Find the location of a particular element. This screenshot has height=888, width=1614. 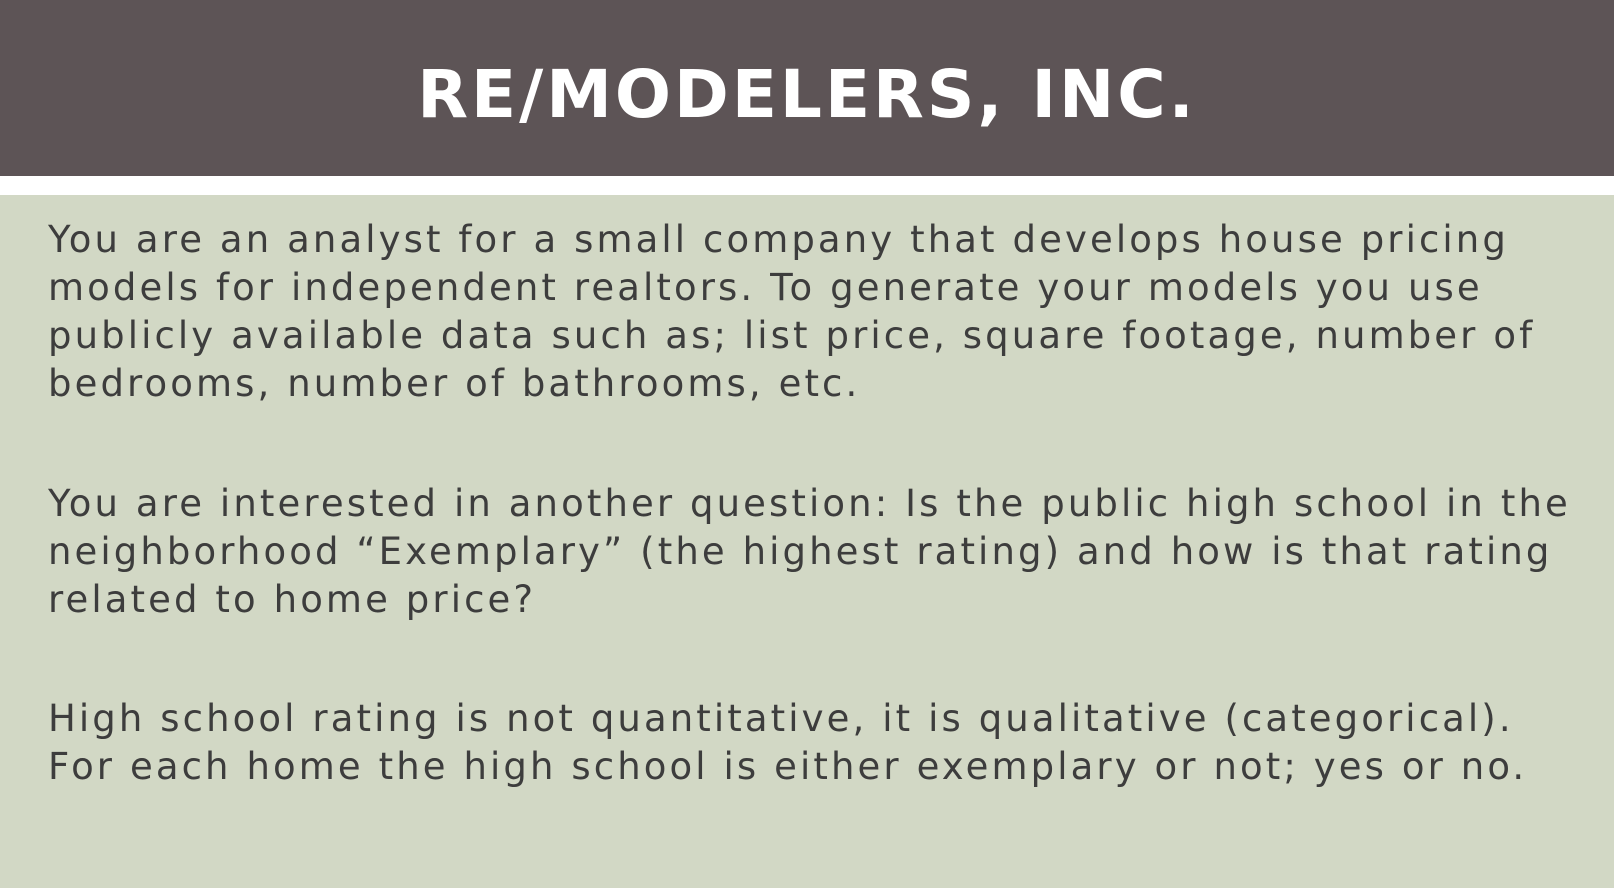

slide-title: RE/MODELERS, INC. is located at coordinates (807, 94).